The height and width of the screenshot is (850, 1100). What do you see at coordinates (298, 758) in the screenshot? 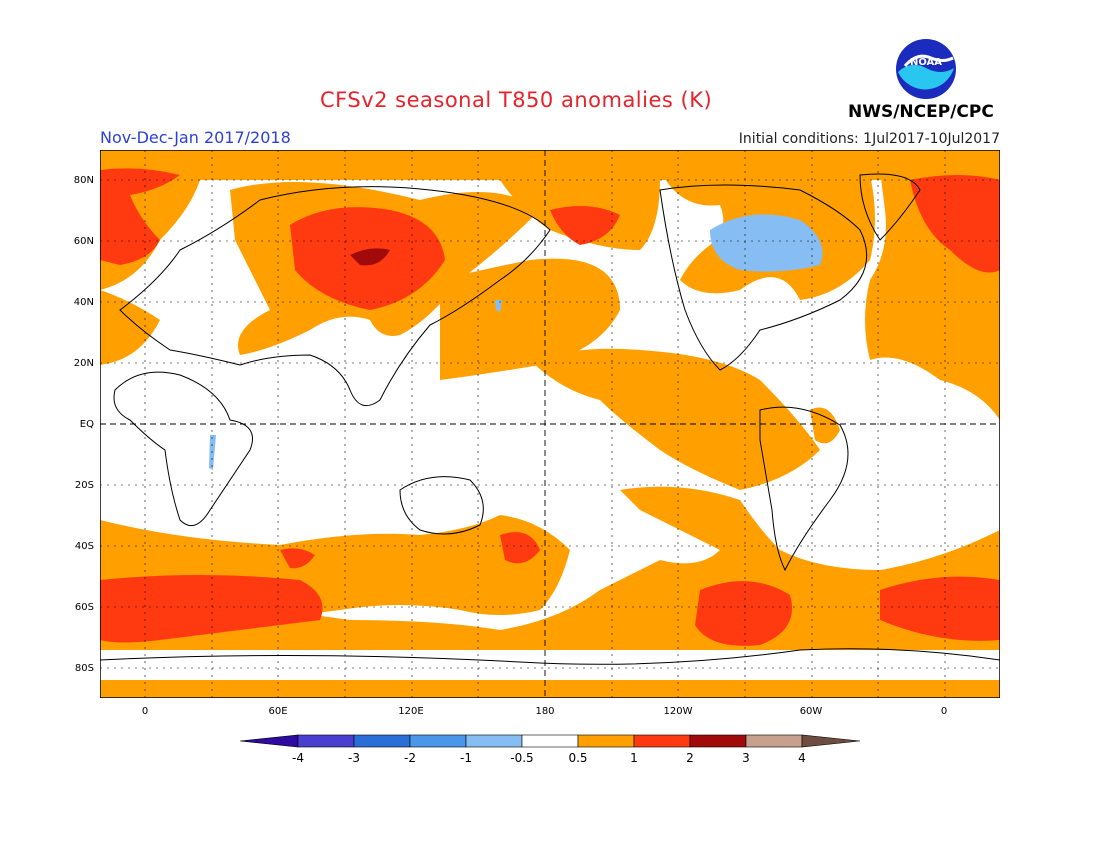
I see `colorbar-label: -4` at bounding box center [298, 758].